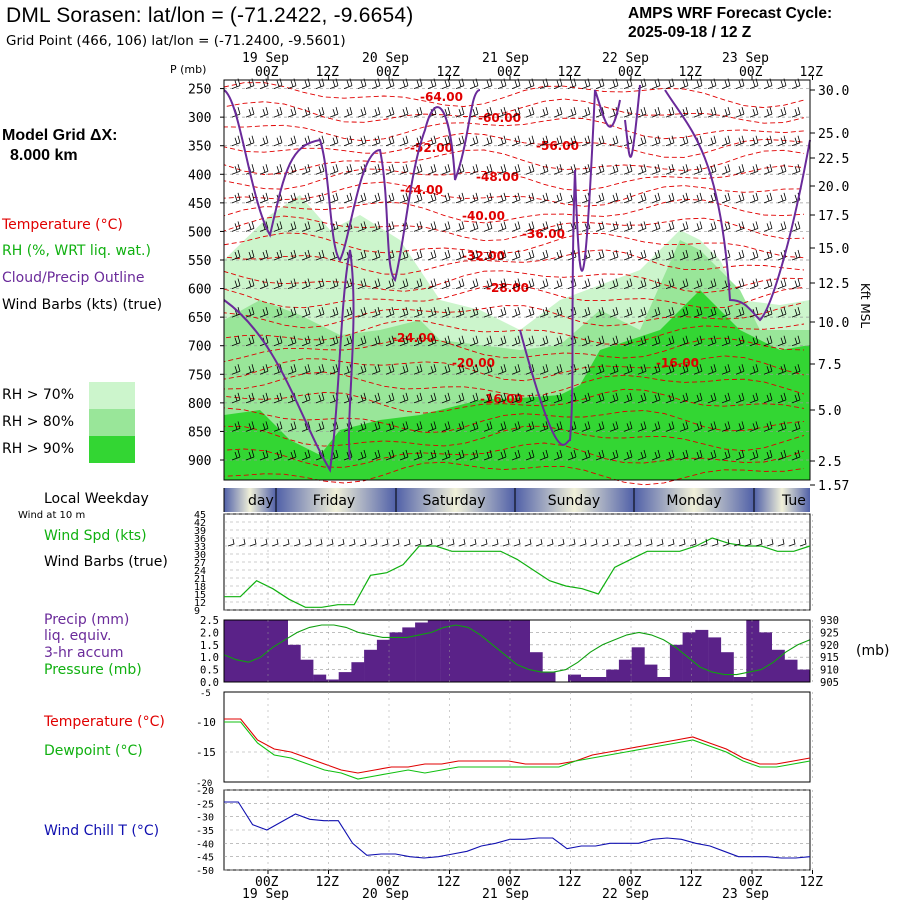  Describe the element at coordinates (388, 72) in the screenshot. I see `time-tick-top: 00Z` at that location.